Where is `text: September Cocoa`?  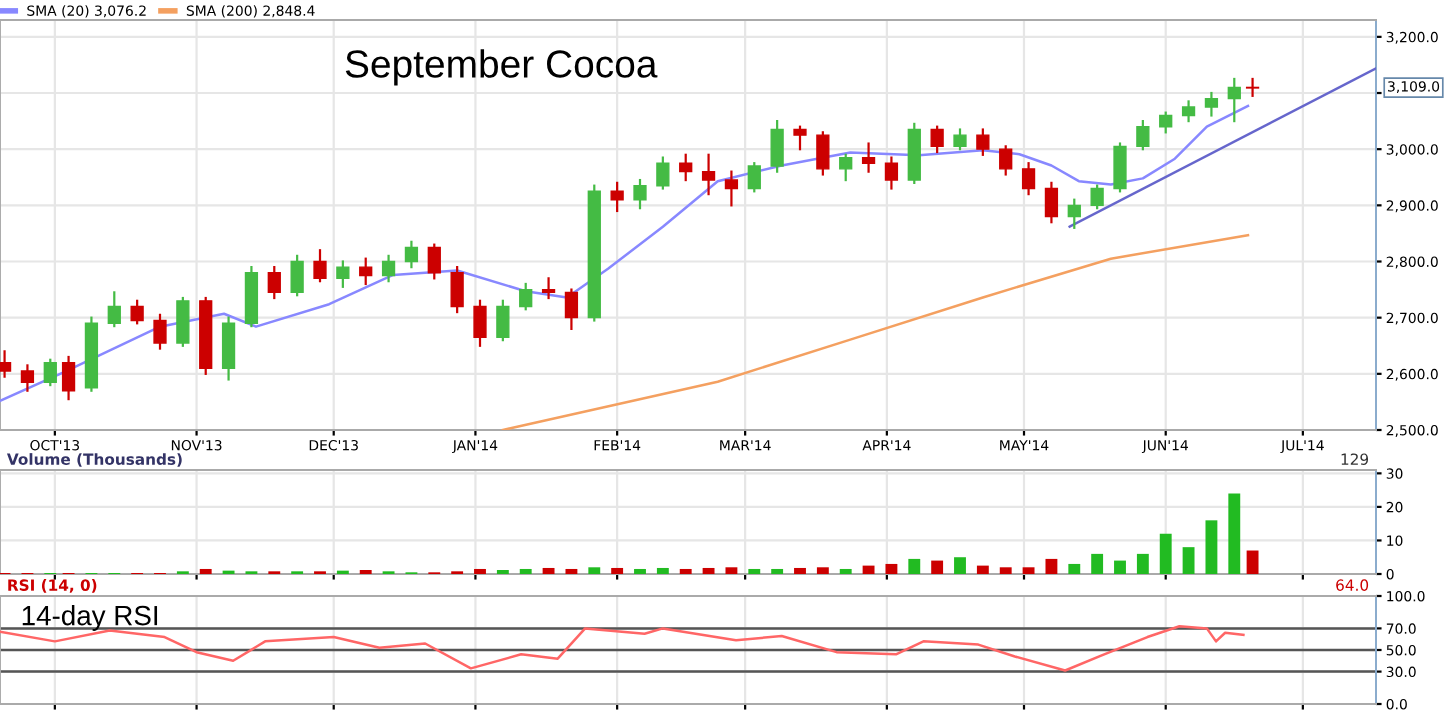 text: September Cocoa is located at coordinates (501, 67).